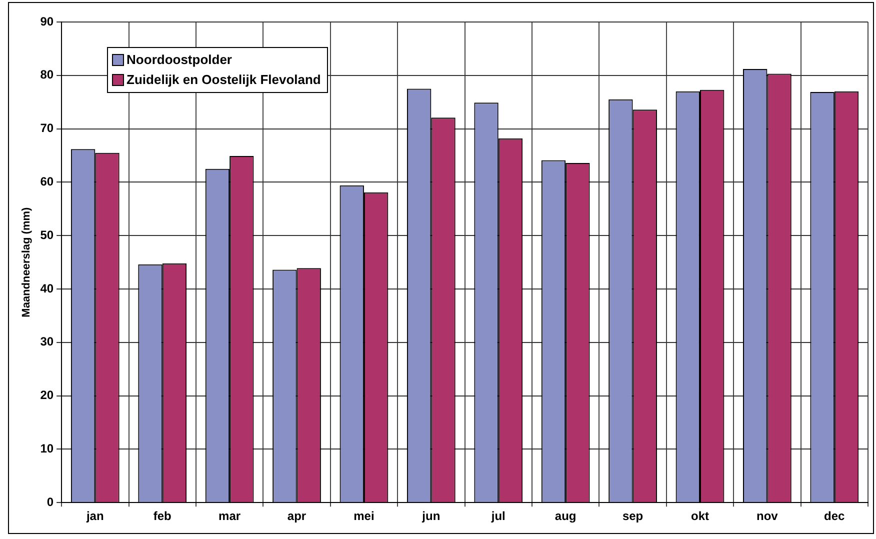 Image resolution: width=876 pixels, height=539 pixels. Describe the element at coordinates (498, 516) in the screenshot. I see `x-tick-label: jul` at that location.